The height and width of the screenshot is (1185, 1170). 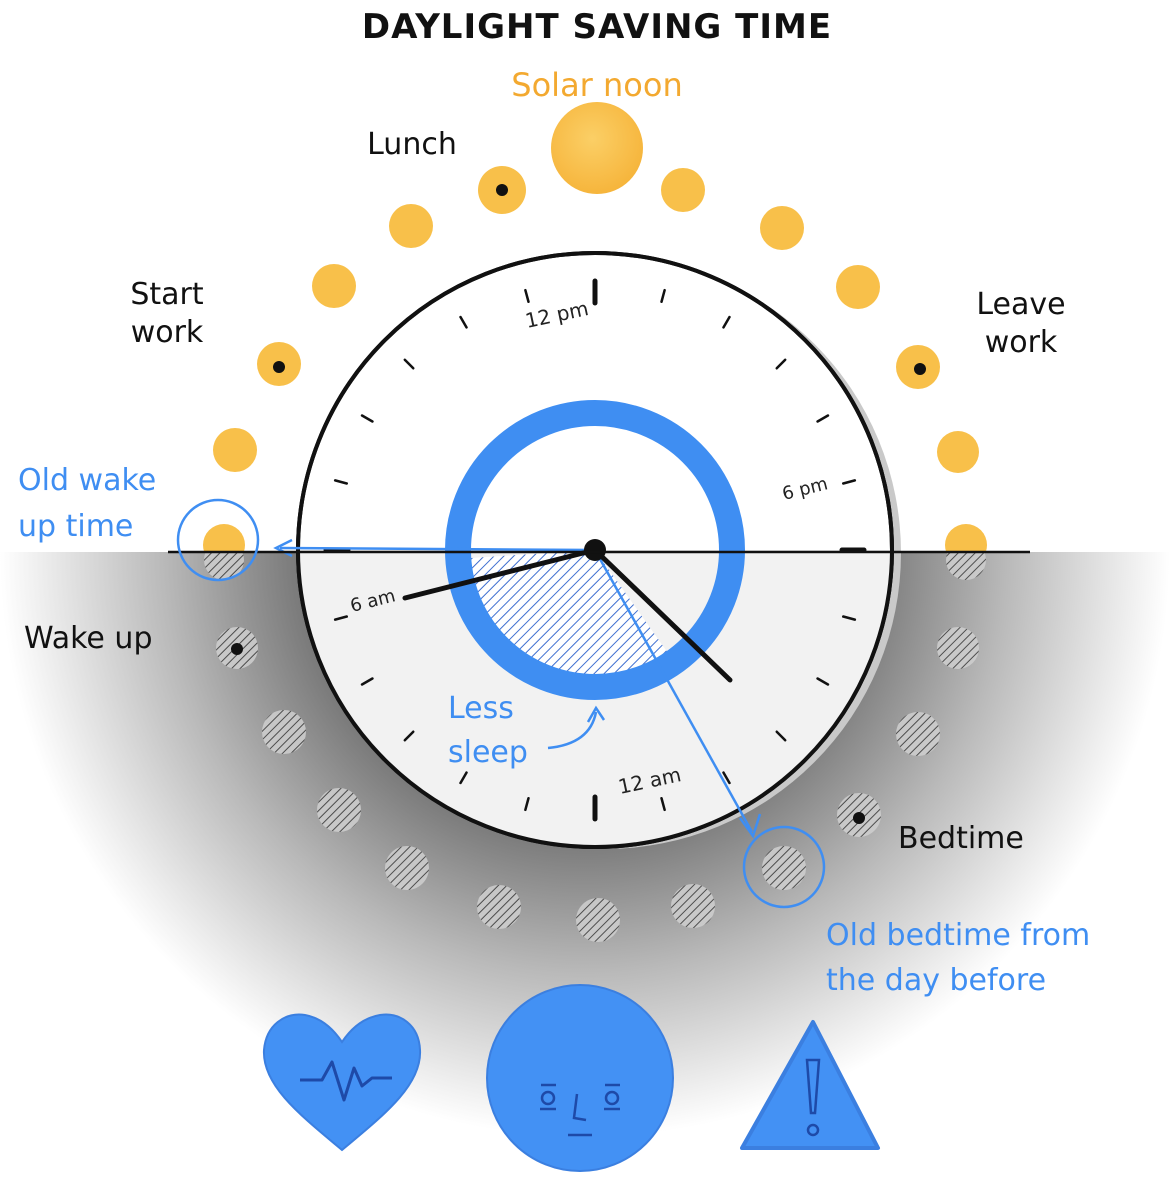 What do you see at coordinates (412, 144) in the screenshot?
I see `lunch-label: Lunch` at bounding box center [412, 144].